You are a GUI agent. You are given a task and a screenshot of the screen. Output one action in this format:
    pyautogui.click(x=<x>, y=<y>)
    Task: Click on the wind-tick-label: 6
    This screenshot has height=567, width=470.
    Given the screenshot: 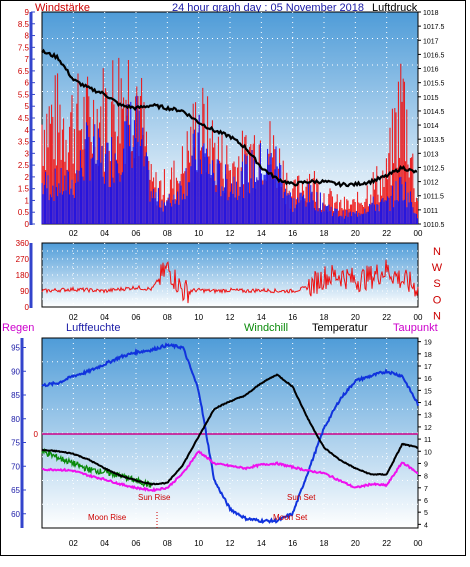 What is the action you would take?
    pyautogui.click(x=27, y=83)
    